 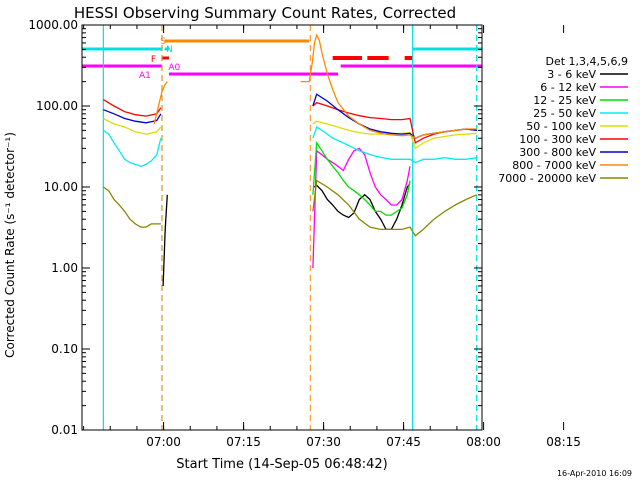 What do you see at coordinates (61, 187) in the screenshot?
I see `y-tick-label: 10.00` at bounding box center [61, 187].